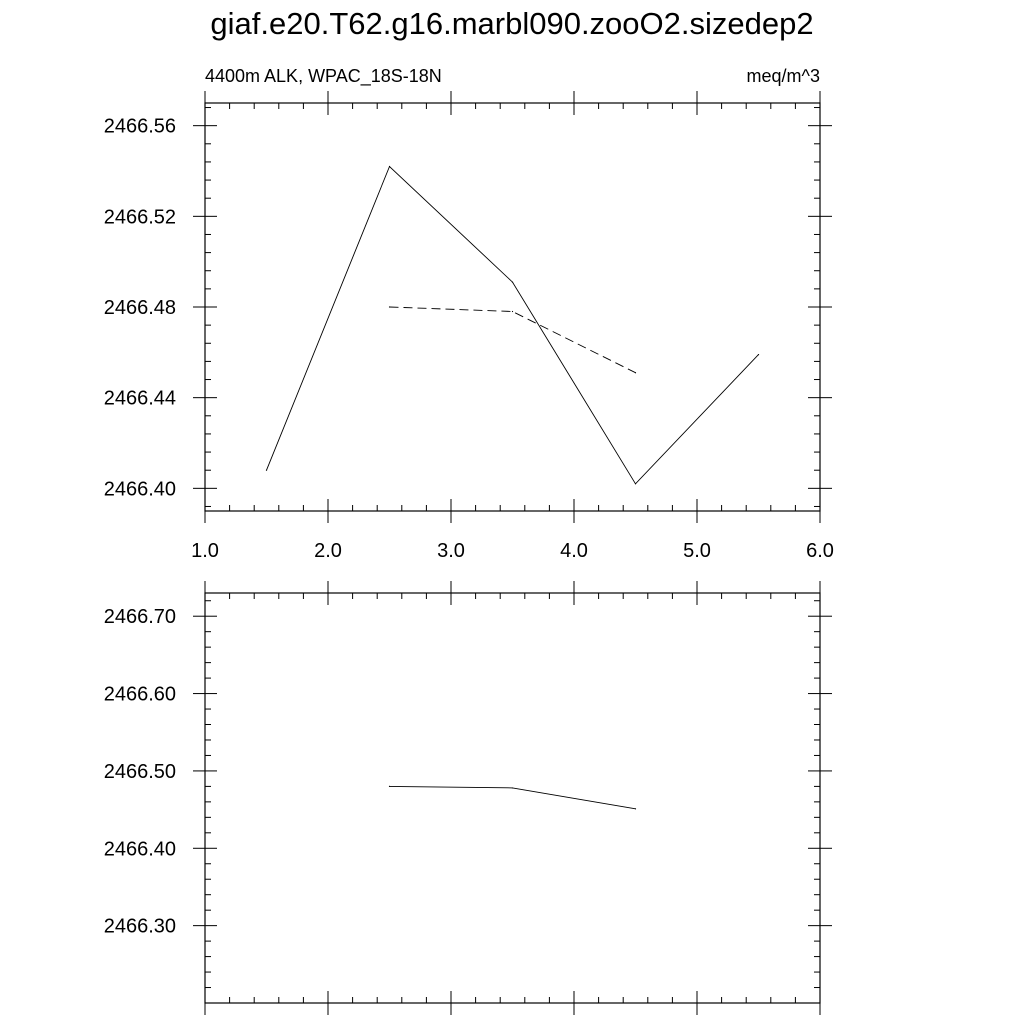  Describe the element at coordinates (512, 340) in the screenshot. I see `series-line-dashed` at that location.